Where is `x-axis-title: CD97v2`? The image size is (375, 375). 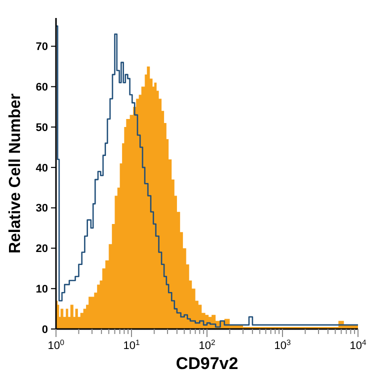
x-axis-title: CD97v2 is located at coordinates (207, 363).